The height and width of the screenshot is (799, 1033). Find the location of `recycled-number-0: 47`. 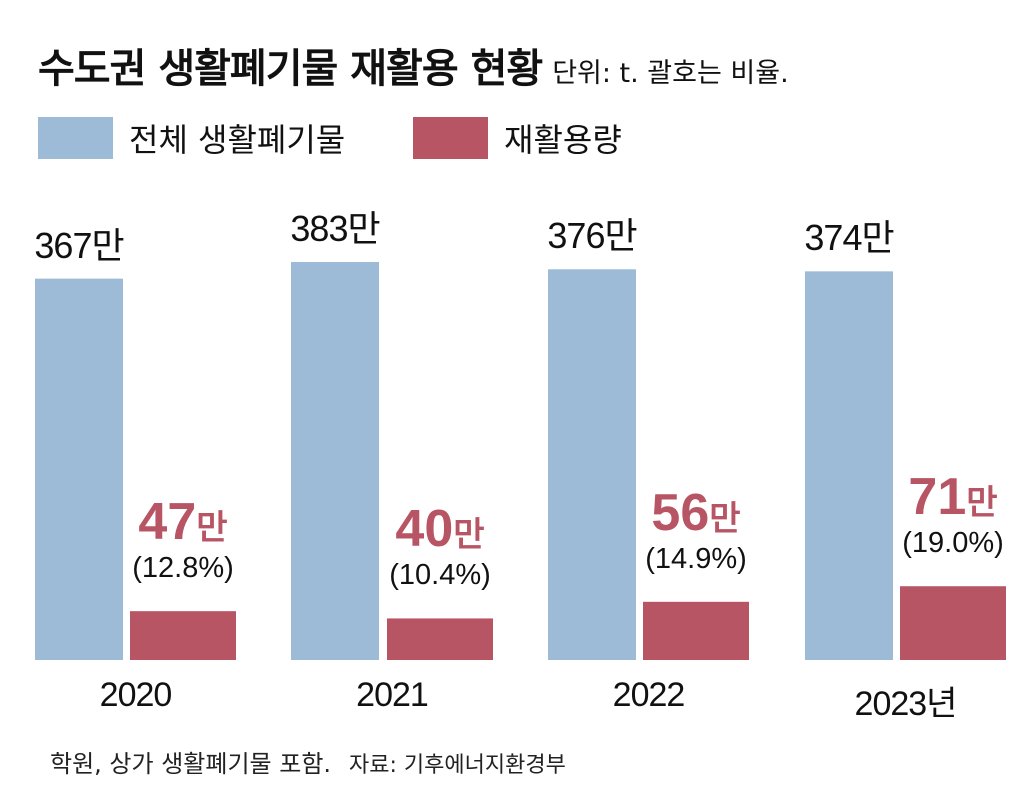

recycled-number-0: 47 is located at coordinates (167, 522).